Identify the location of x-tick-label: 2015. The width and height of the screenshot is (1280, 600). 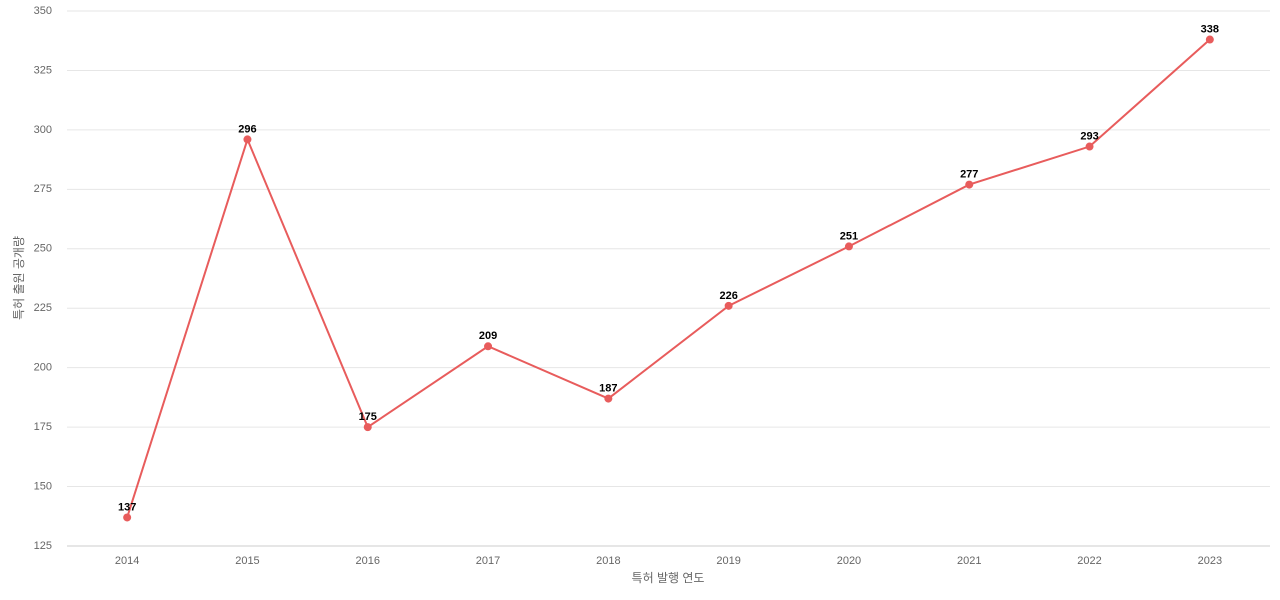
(247, 561).